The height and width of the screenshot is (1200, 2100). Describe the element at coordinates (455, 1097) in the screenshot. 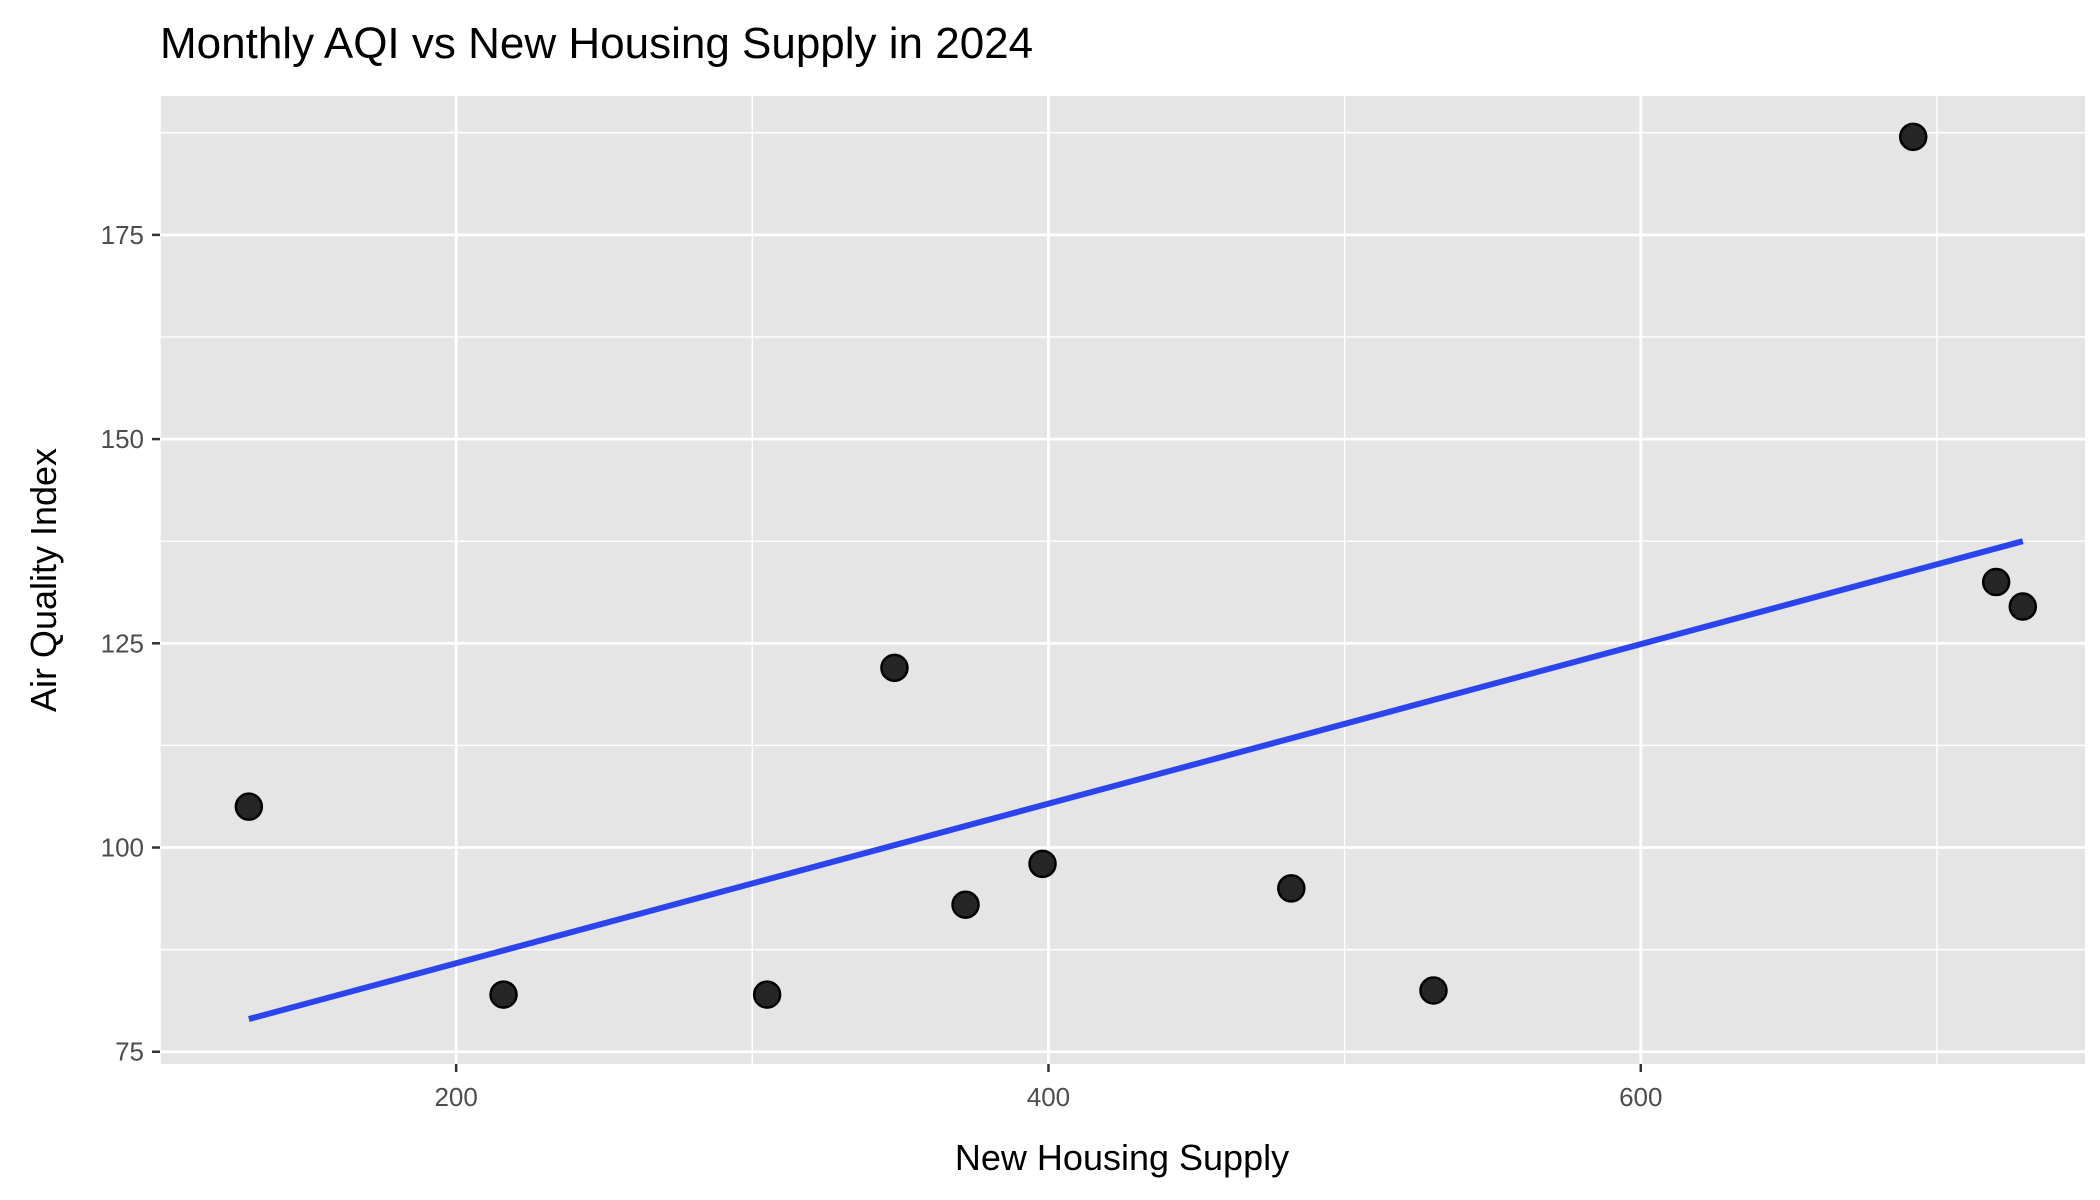

I see `x-tick-label: 200` at that location.